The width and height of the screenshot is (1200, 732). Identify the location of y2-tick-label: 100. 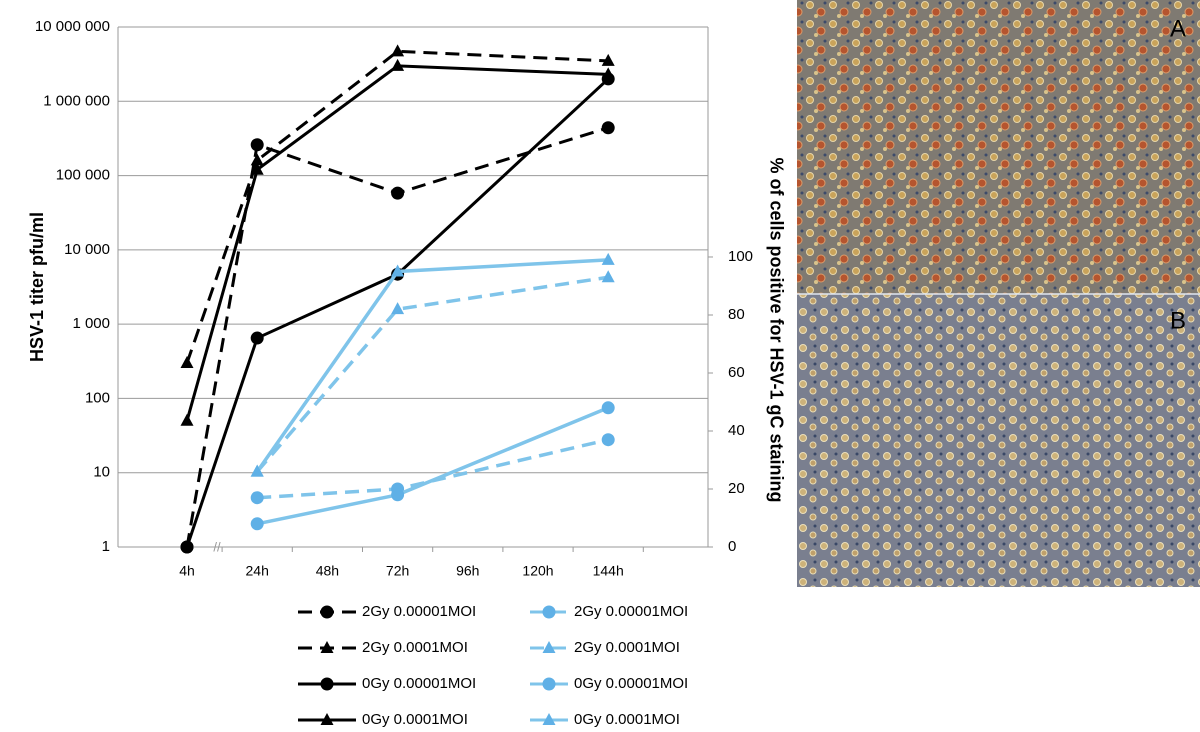
(740, 256).